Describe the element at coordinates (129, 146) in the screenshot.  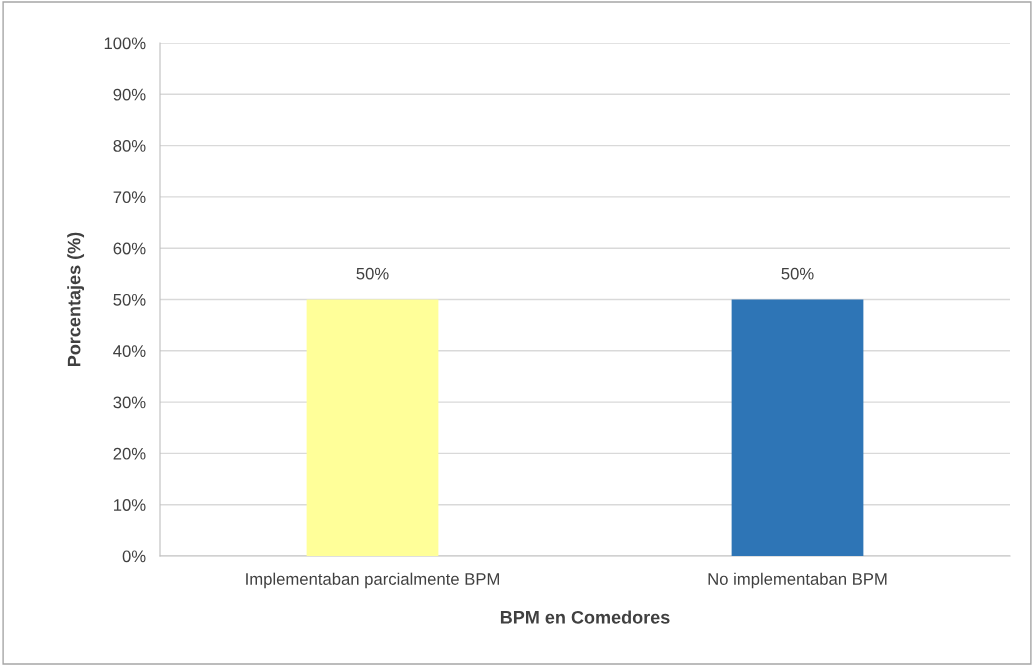
I see `y-tick-label: 80%` at that location.